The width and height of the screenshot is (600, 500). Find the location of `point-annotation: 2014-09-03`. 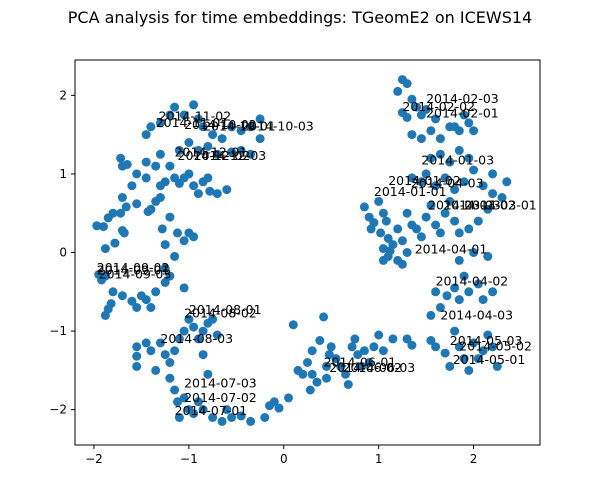

point-annotation: 2014-09-03 is located at coordinates (135, 273).